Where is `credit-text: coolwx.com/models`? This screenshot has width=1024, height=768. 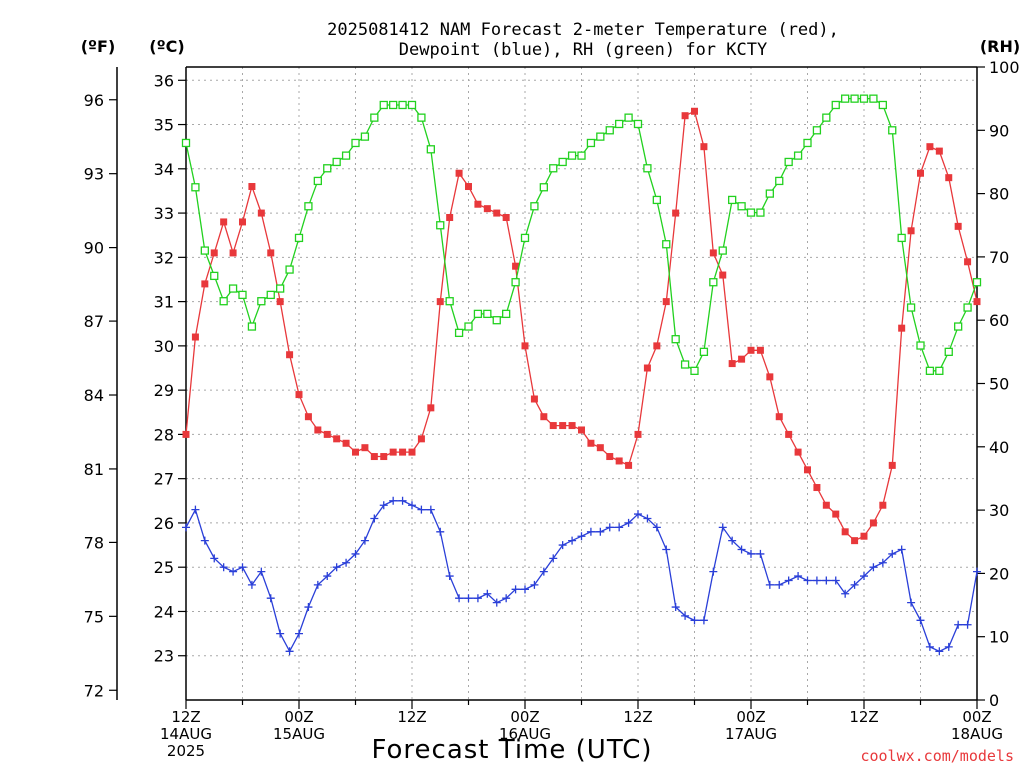
credit-text: coolwx.com/models is located at coordinates (937, 756).